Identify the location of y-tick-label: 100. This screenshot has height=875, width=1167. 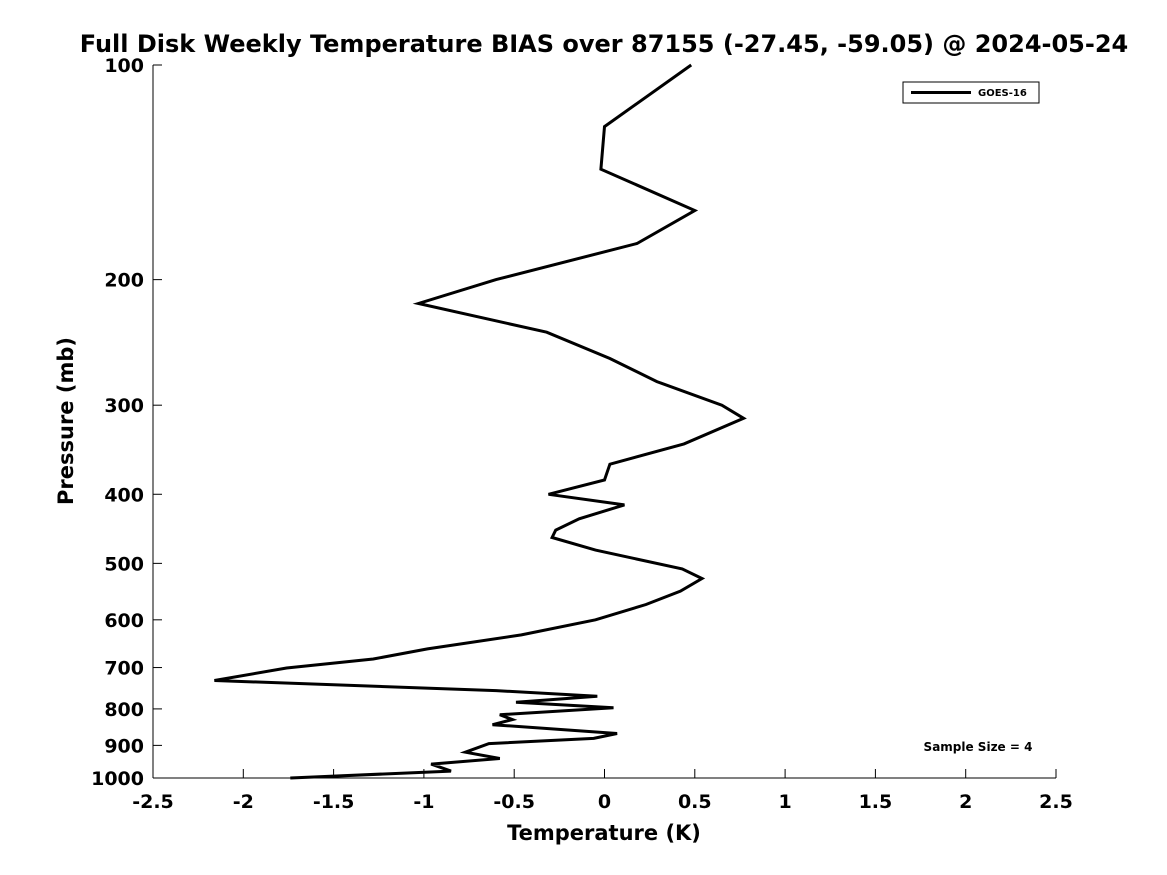
(124, 66).